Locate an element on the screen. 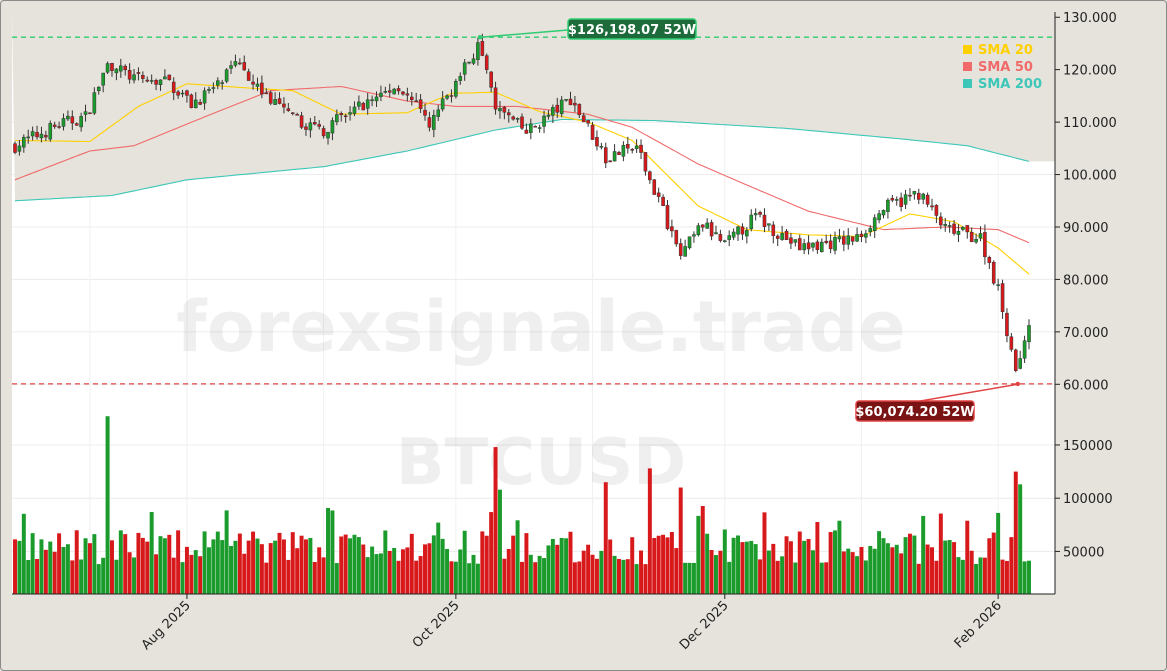 This screenshot has height=671, width=1167. price-tick-label: 70.000 is located at coordinates (1086, 333).